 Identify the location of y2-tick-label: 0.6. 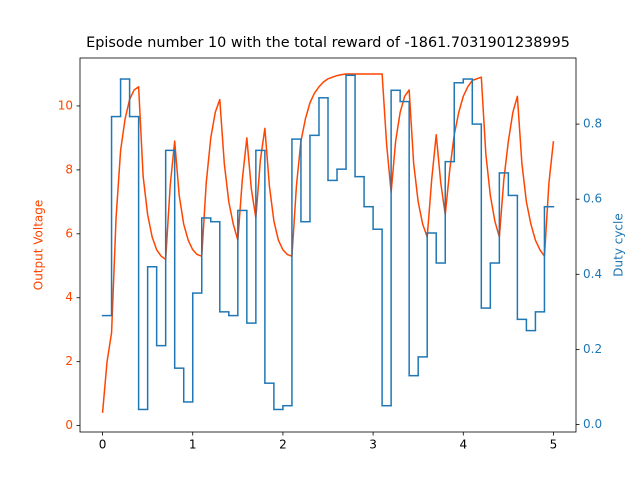
(592, 199).